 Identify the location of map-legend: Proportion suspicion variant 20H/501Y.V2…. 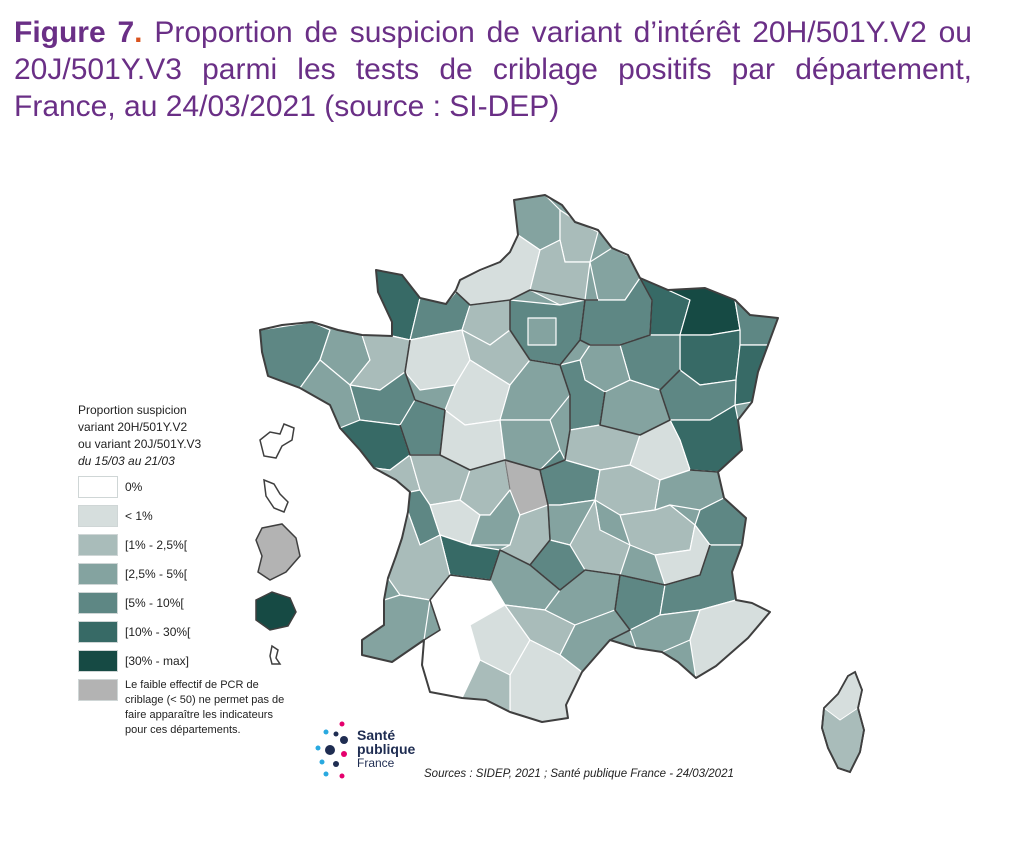
(183, 573).